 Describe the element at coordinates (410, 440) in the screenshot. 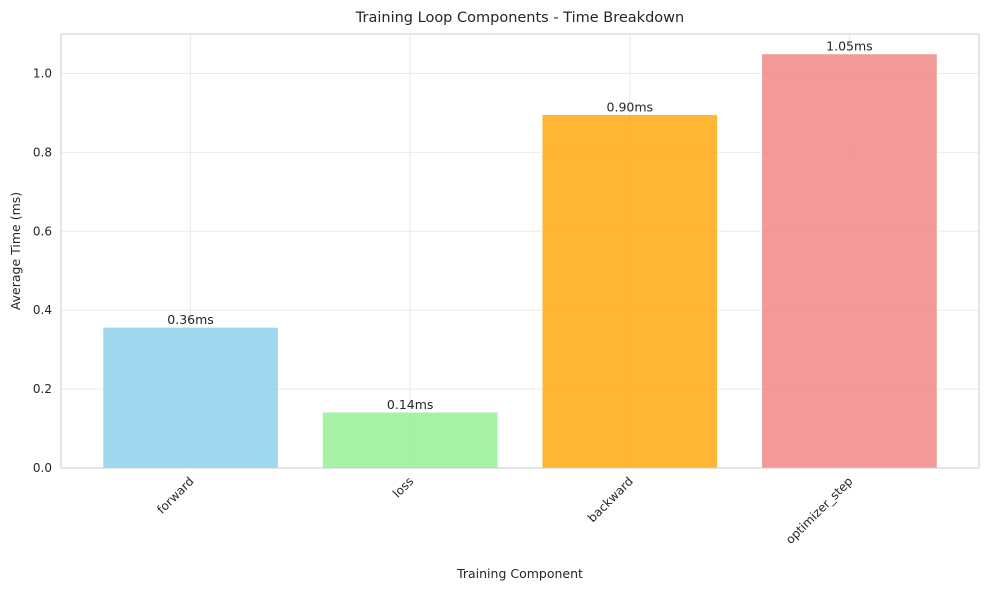

I see `bar-loss` at that location.